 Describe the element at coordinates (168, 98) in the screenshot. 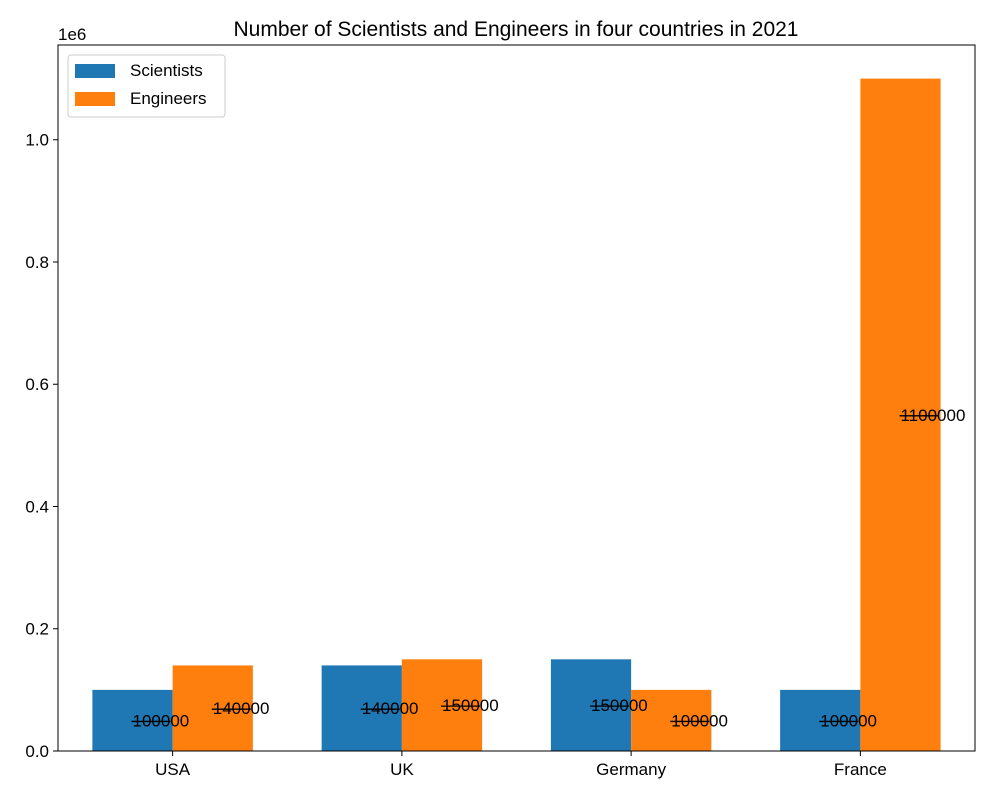

I see `legend-label-engineers: Engineers` at that location.